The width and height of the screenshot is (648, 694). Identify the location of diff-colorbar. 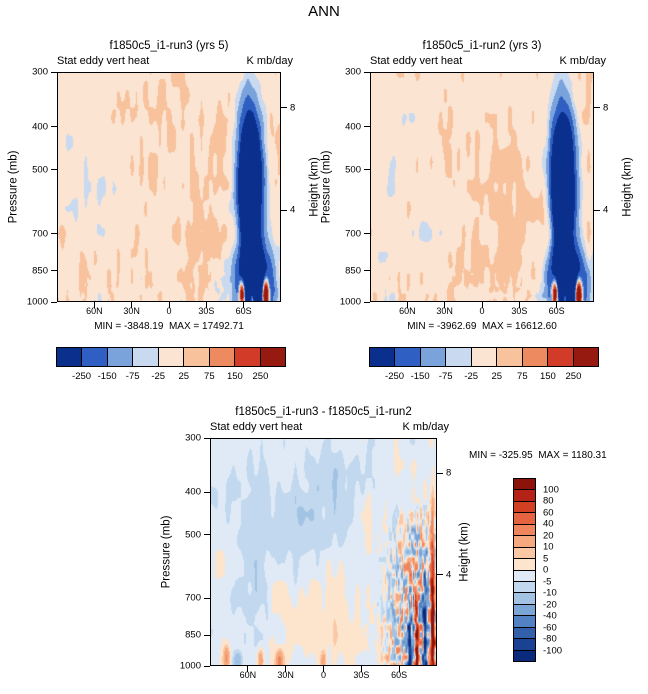
(524, 570).